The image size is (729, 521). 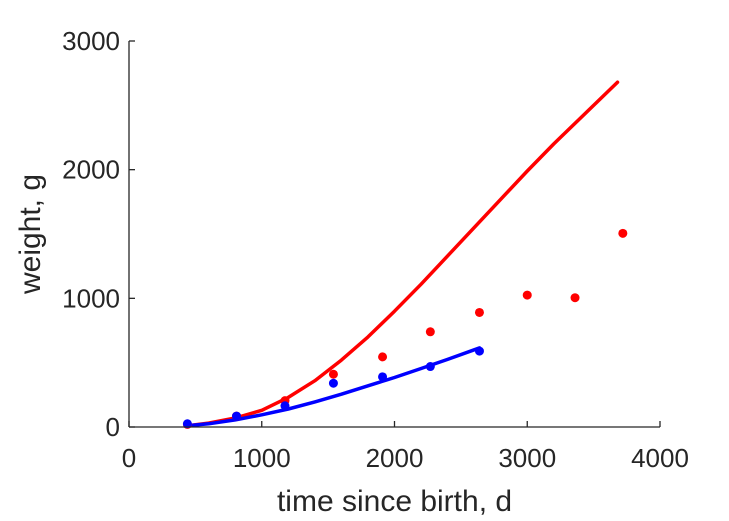 I want to click on x-tick-label: 3000, so click(x=527, y=458).